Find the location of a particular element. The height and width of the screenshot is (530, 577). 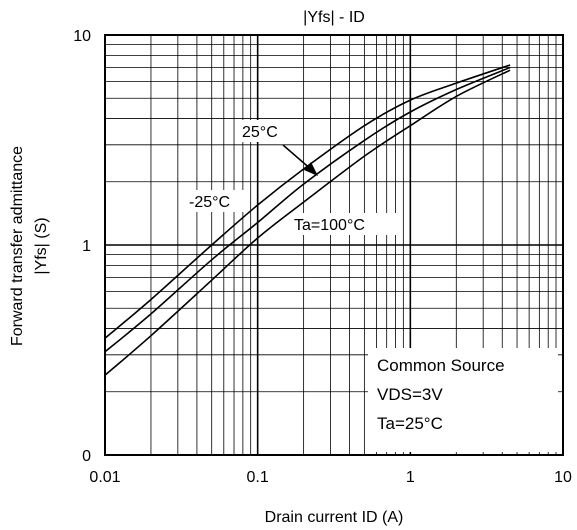

x-tick-label: 0.1 is located at coordinates (258, 477).